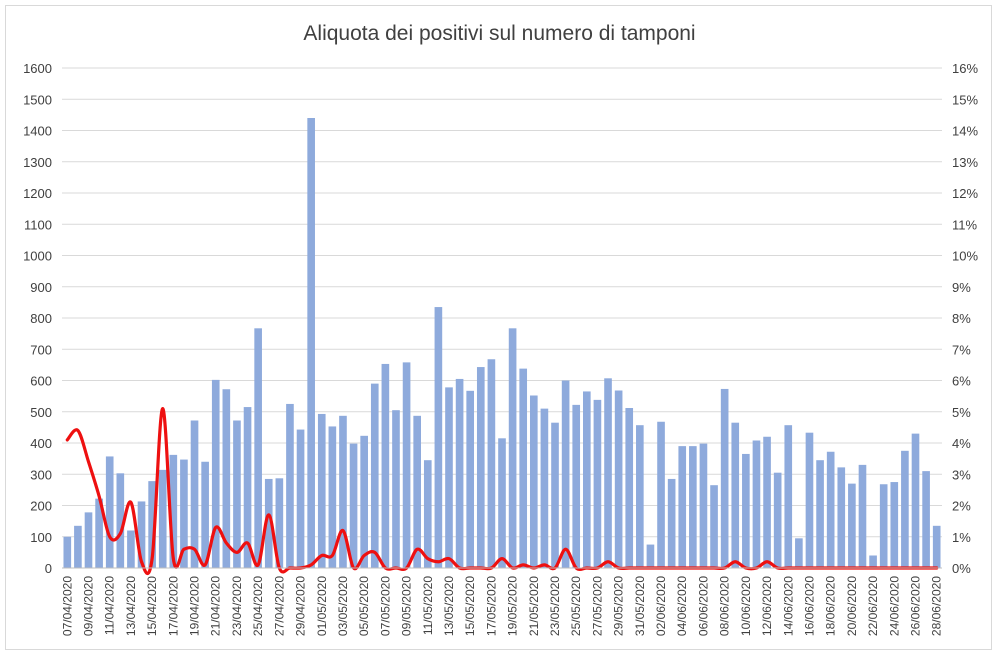 The image size is (999, 657). What do you see at coordinates (41, 287) in the screenshot?
I see `y-tick-label: 900` at bounding box center [41, 287].